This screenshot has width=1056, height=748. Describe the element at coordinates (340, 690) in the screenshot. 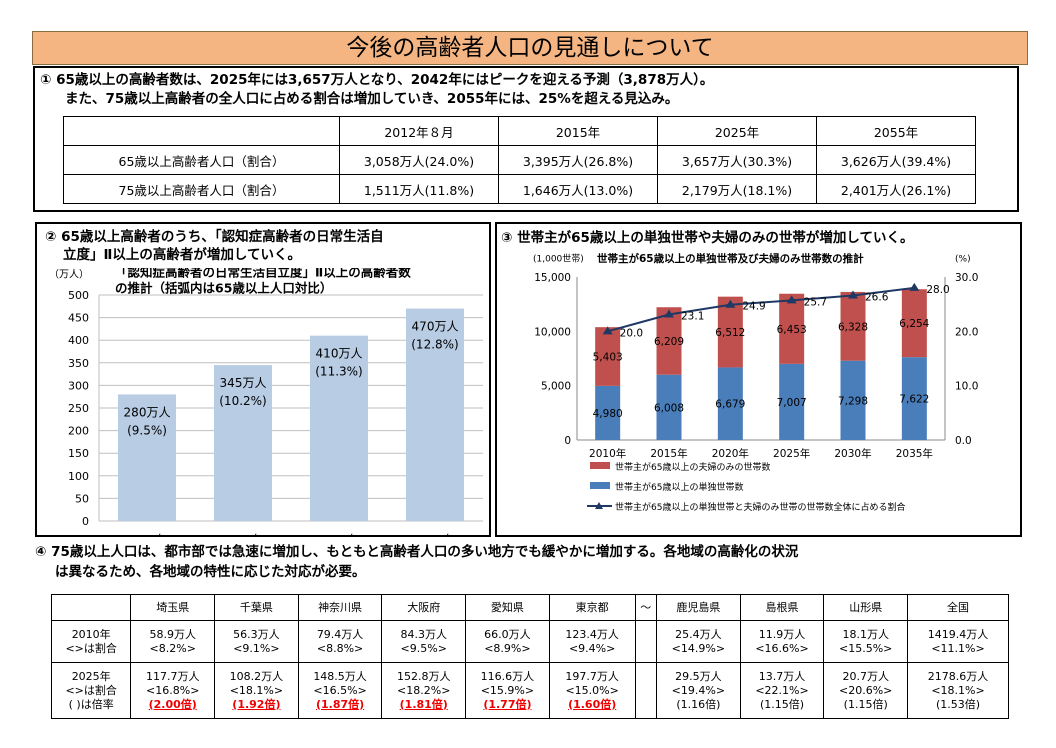

I see `cell-line: <16.5%>` at that location.